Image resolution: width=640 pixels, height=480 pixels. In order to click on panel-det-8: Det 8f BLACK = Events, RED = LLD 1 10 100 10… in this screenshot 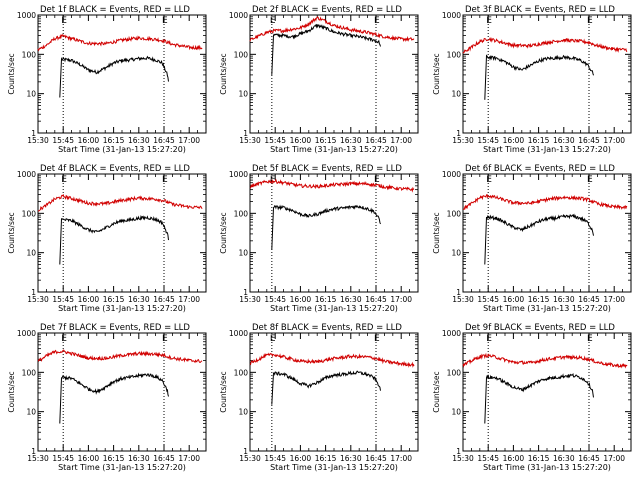, I will do `click(319, 397)`.